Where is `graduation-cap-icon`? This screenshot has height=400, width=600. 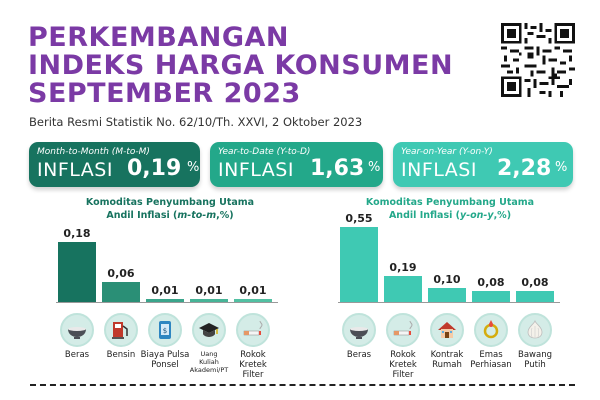
graduation-cap-icon is located at coordinates (209, 330).